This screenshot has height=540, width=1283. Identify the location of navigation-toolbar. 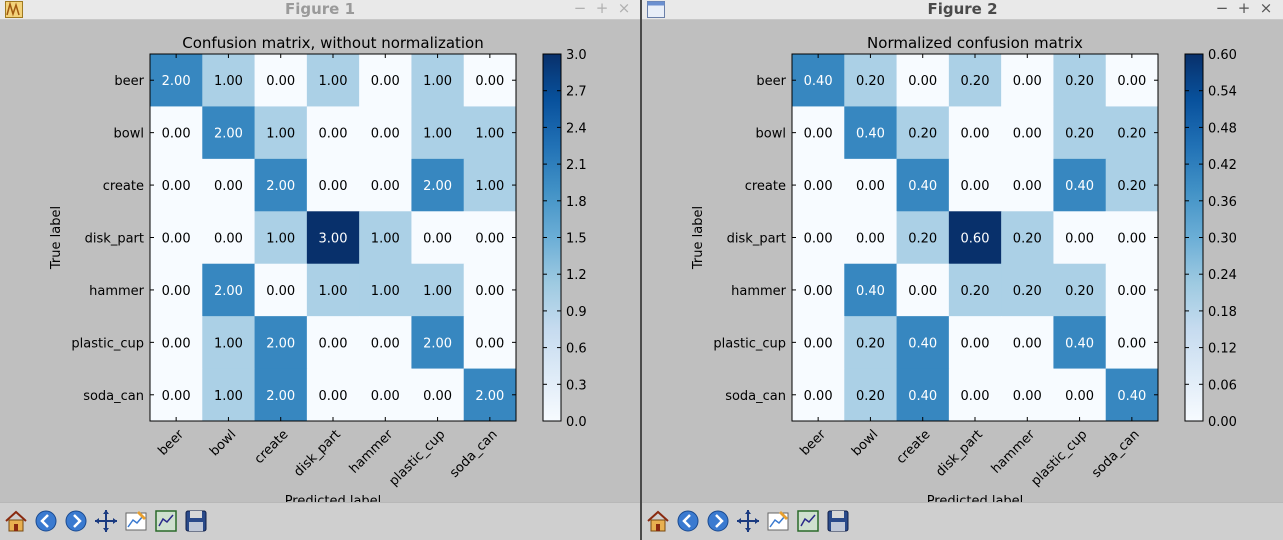
(962, 521).